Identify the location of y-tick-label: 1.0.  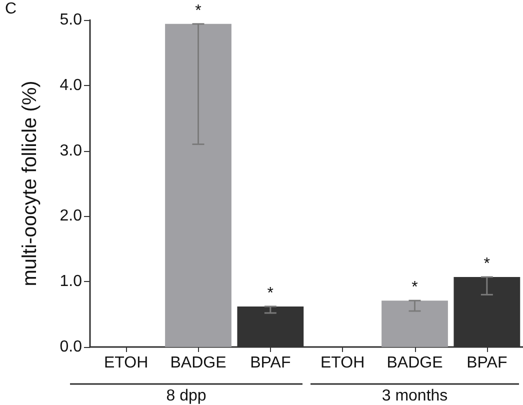
(71, 281).